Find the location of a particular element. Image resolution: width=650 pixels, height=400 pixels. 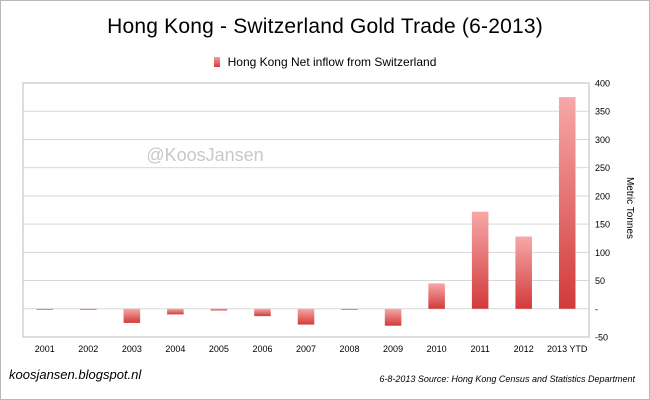

x-tick-label: 2010 is located at coordinates (437, 349).